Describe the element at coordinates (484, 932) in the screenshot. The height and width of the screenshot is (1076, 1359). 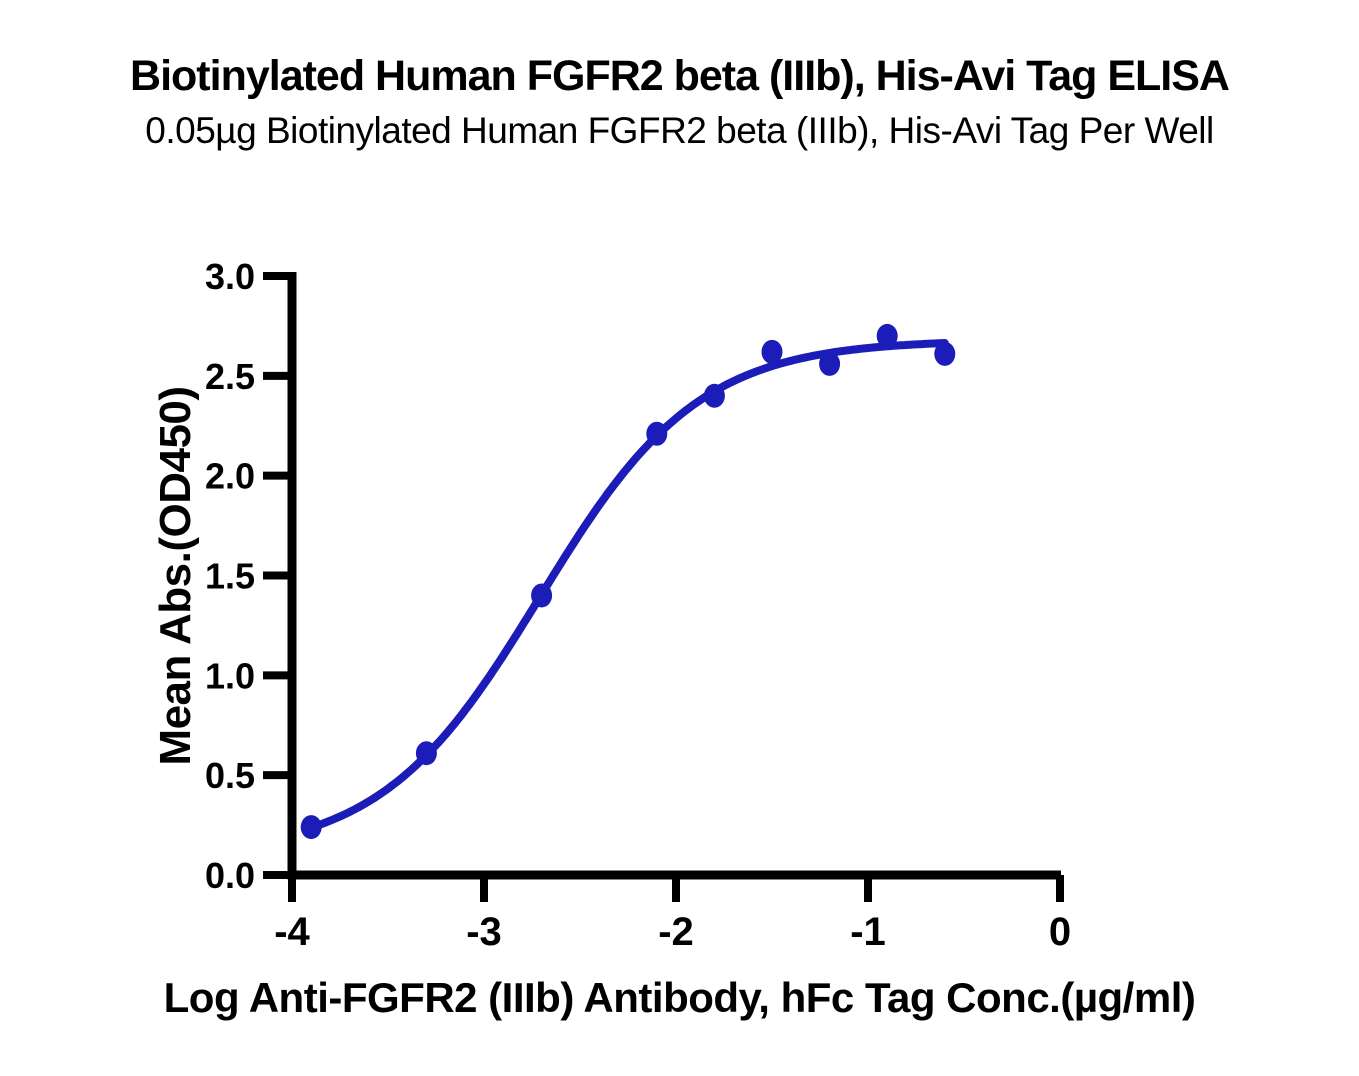
I see `x-tick-label: -3` at that location.